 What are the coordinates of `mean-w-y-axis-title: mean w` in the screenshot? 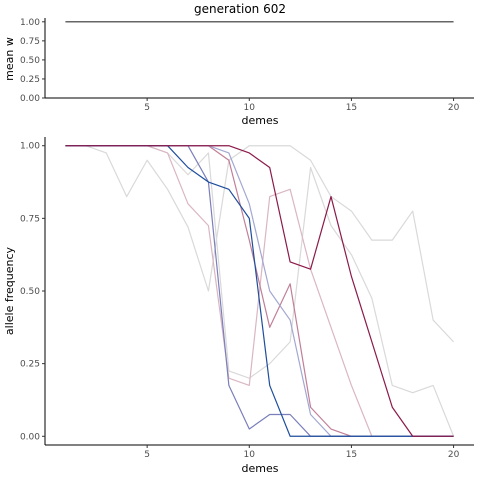 It's located at (9, 59).